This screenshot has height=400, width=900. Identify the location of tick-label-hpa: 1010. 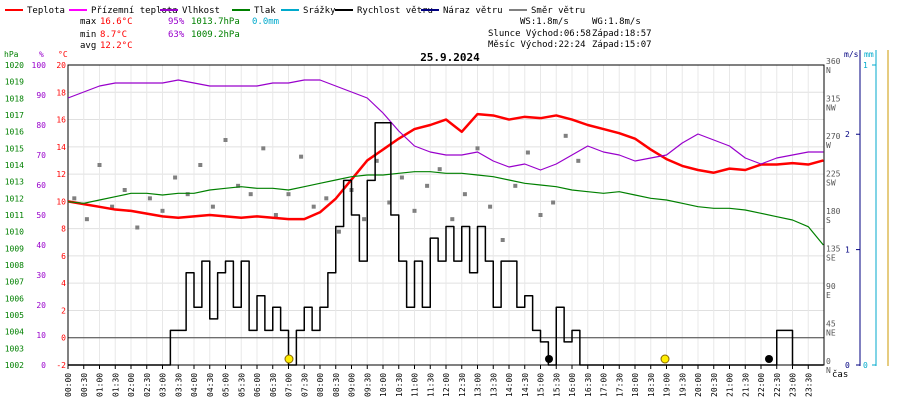
(14, 232).